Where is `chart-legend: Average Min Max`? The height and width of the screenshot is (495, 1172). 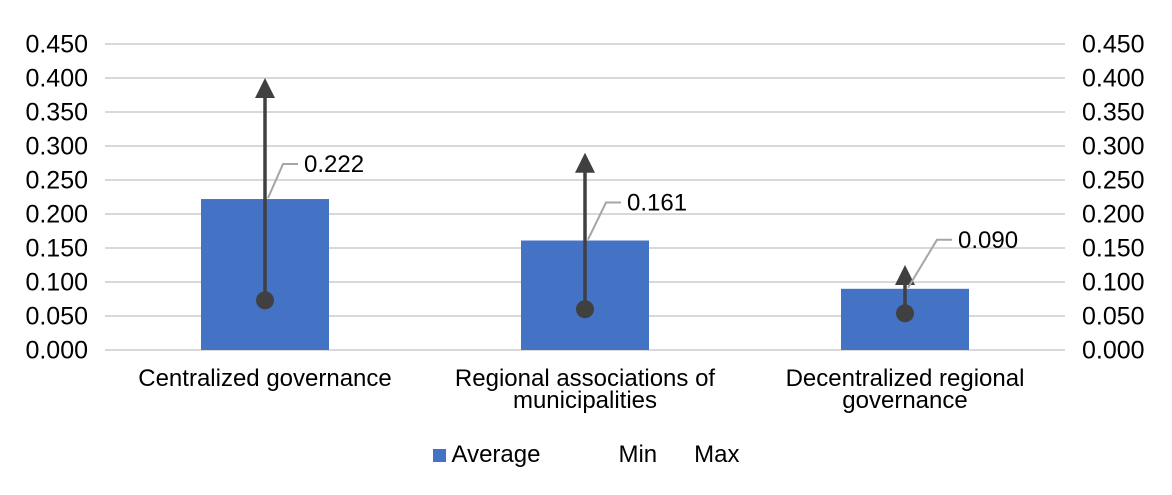
chart-legend: Average Min Max is located at coordinates (586, 455).